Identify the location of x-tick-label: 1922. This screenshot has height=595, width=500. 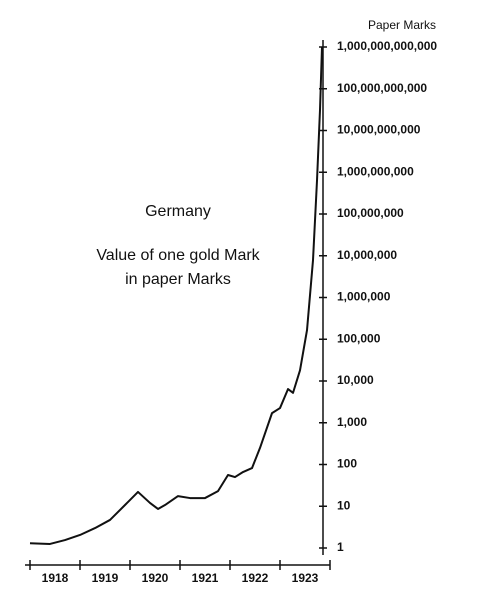
(255, 578).